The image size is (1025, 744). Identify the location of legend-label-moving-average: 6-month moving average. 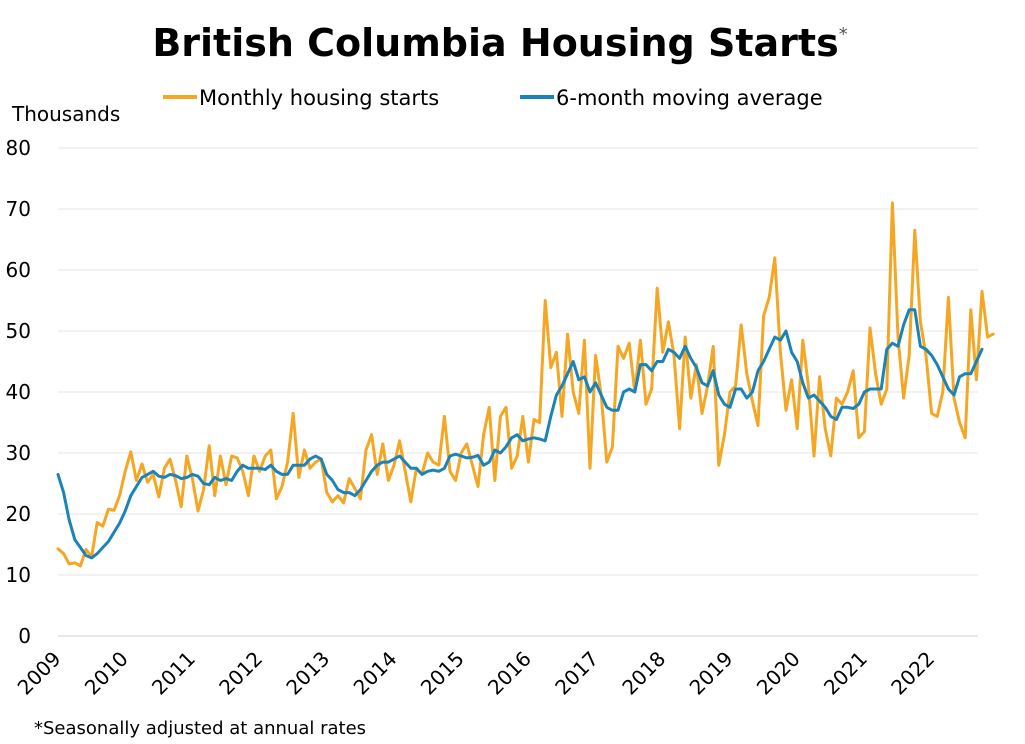
(689, 98).